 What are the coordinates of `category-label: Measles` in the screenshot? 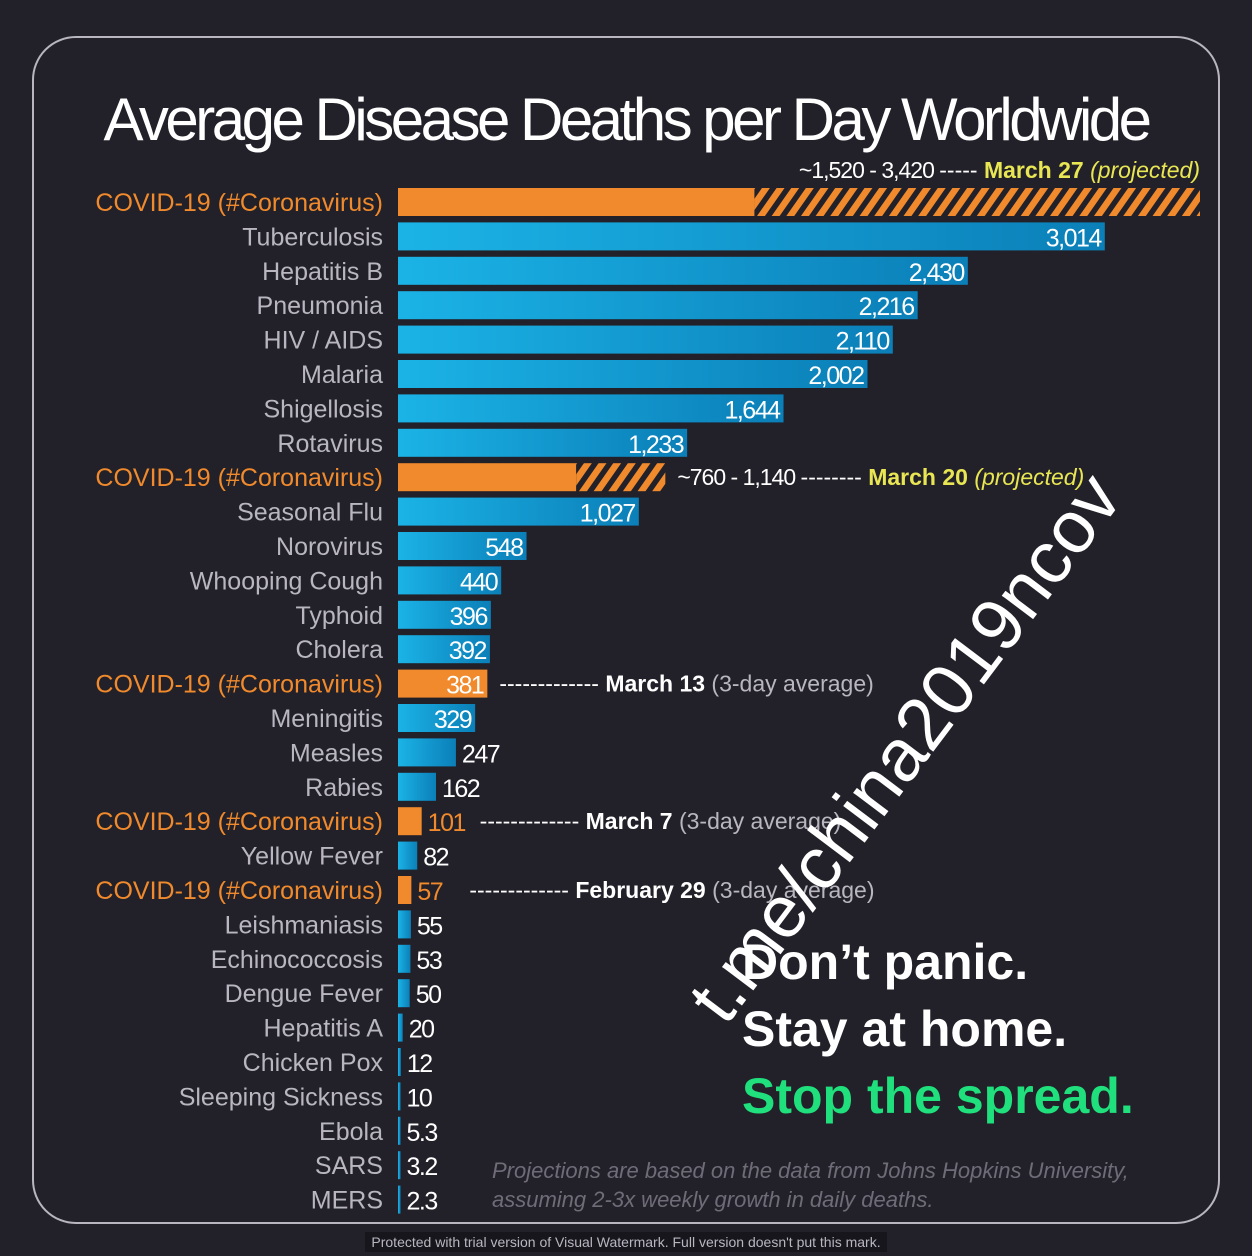 It's located at (336, 753).